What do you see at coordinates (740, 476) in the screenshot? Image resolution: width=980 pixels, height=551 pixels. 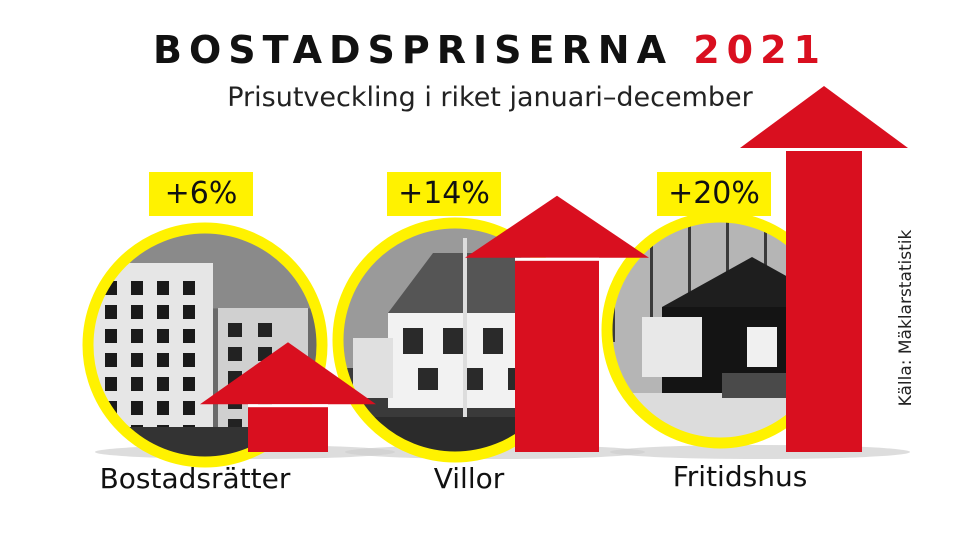 I see `category-label-fritidshus: Fritidshus` at bounding box center [740, 476].